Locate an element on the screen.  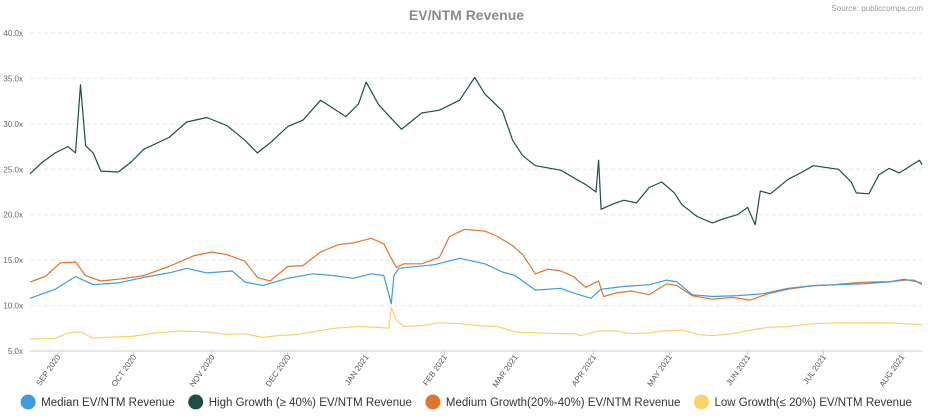
y-tick-label: 40.0x is located at coordinates (13, 33).